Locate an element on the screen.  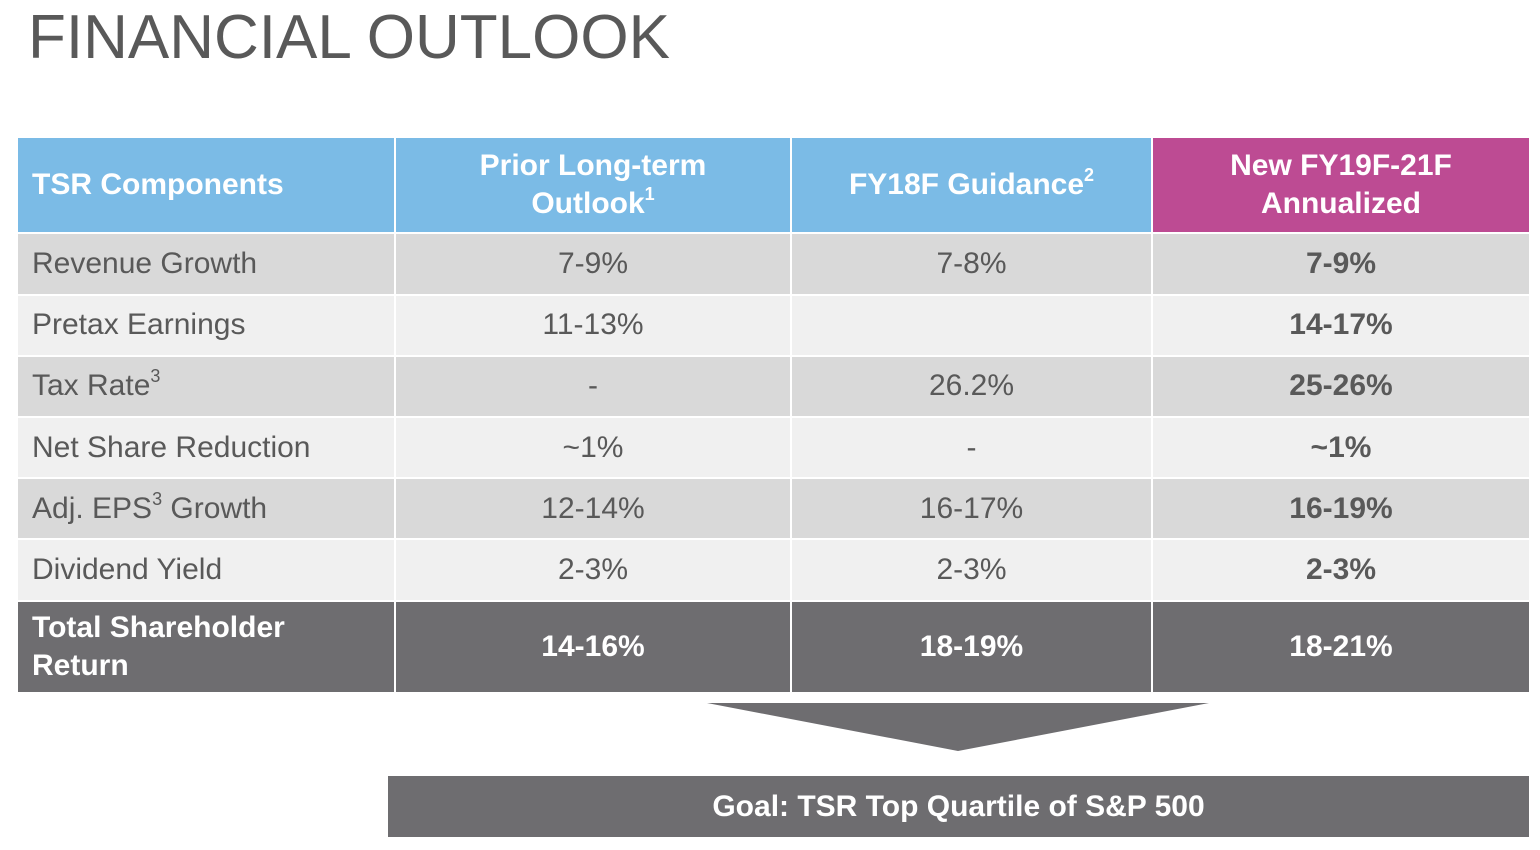
table-row: Adj. EPS3 Growth 12-14% 16-17% 16-19% is located at coordinates (773, 509).